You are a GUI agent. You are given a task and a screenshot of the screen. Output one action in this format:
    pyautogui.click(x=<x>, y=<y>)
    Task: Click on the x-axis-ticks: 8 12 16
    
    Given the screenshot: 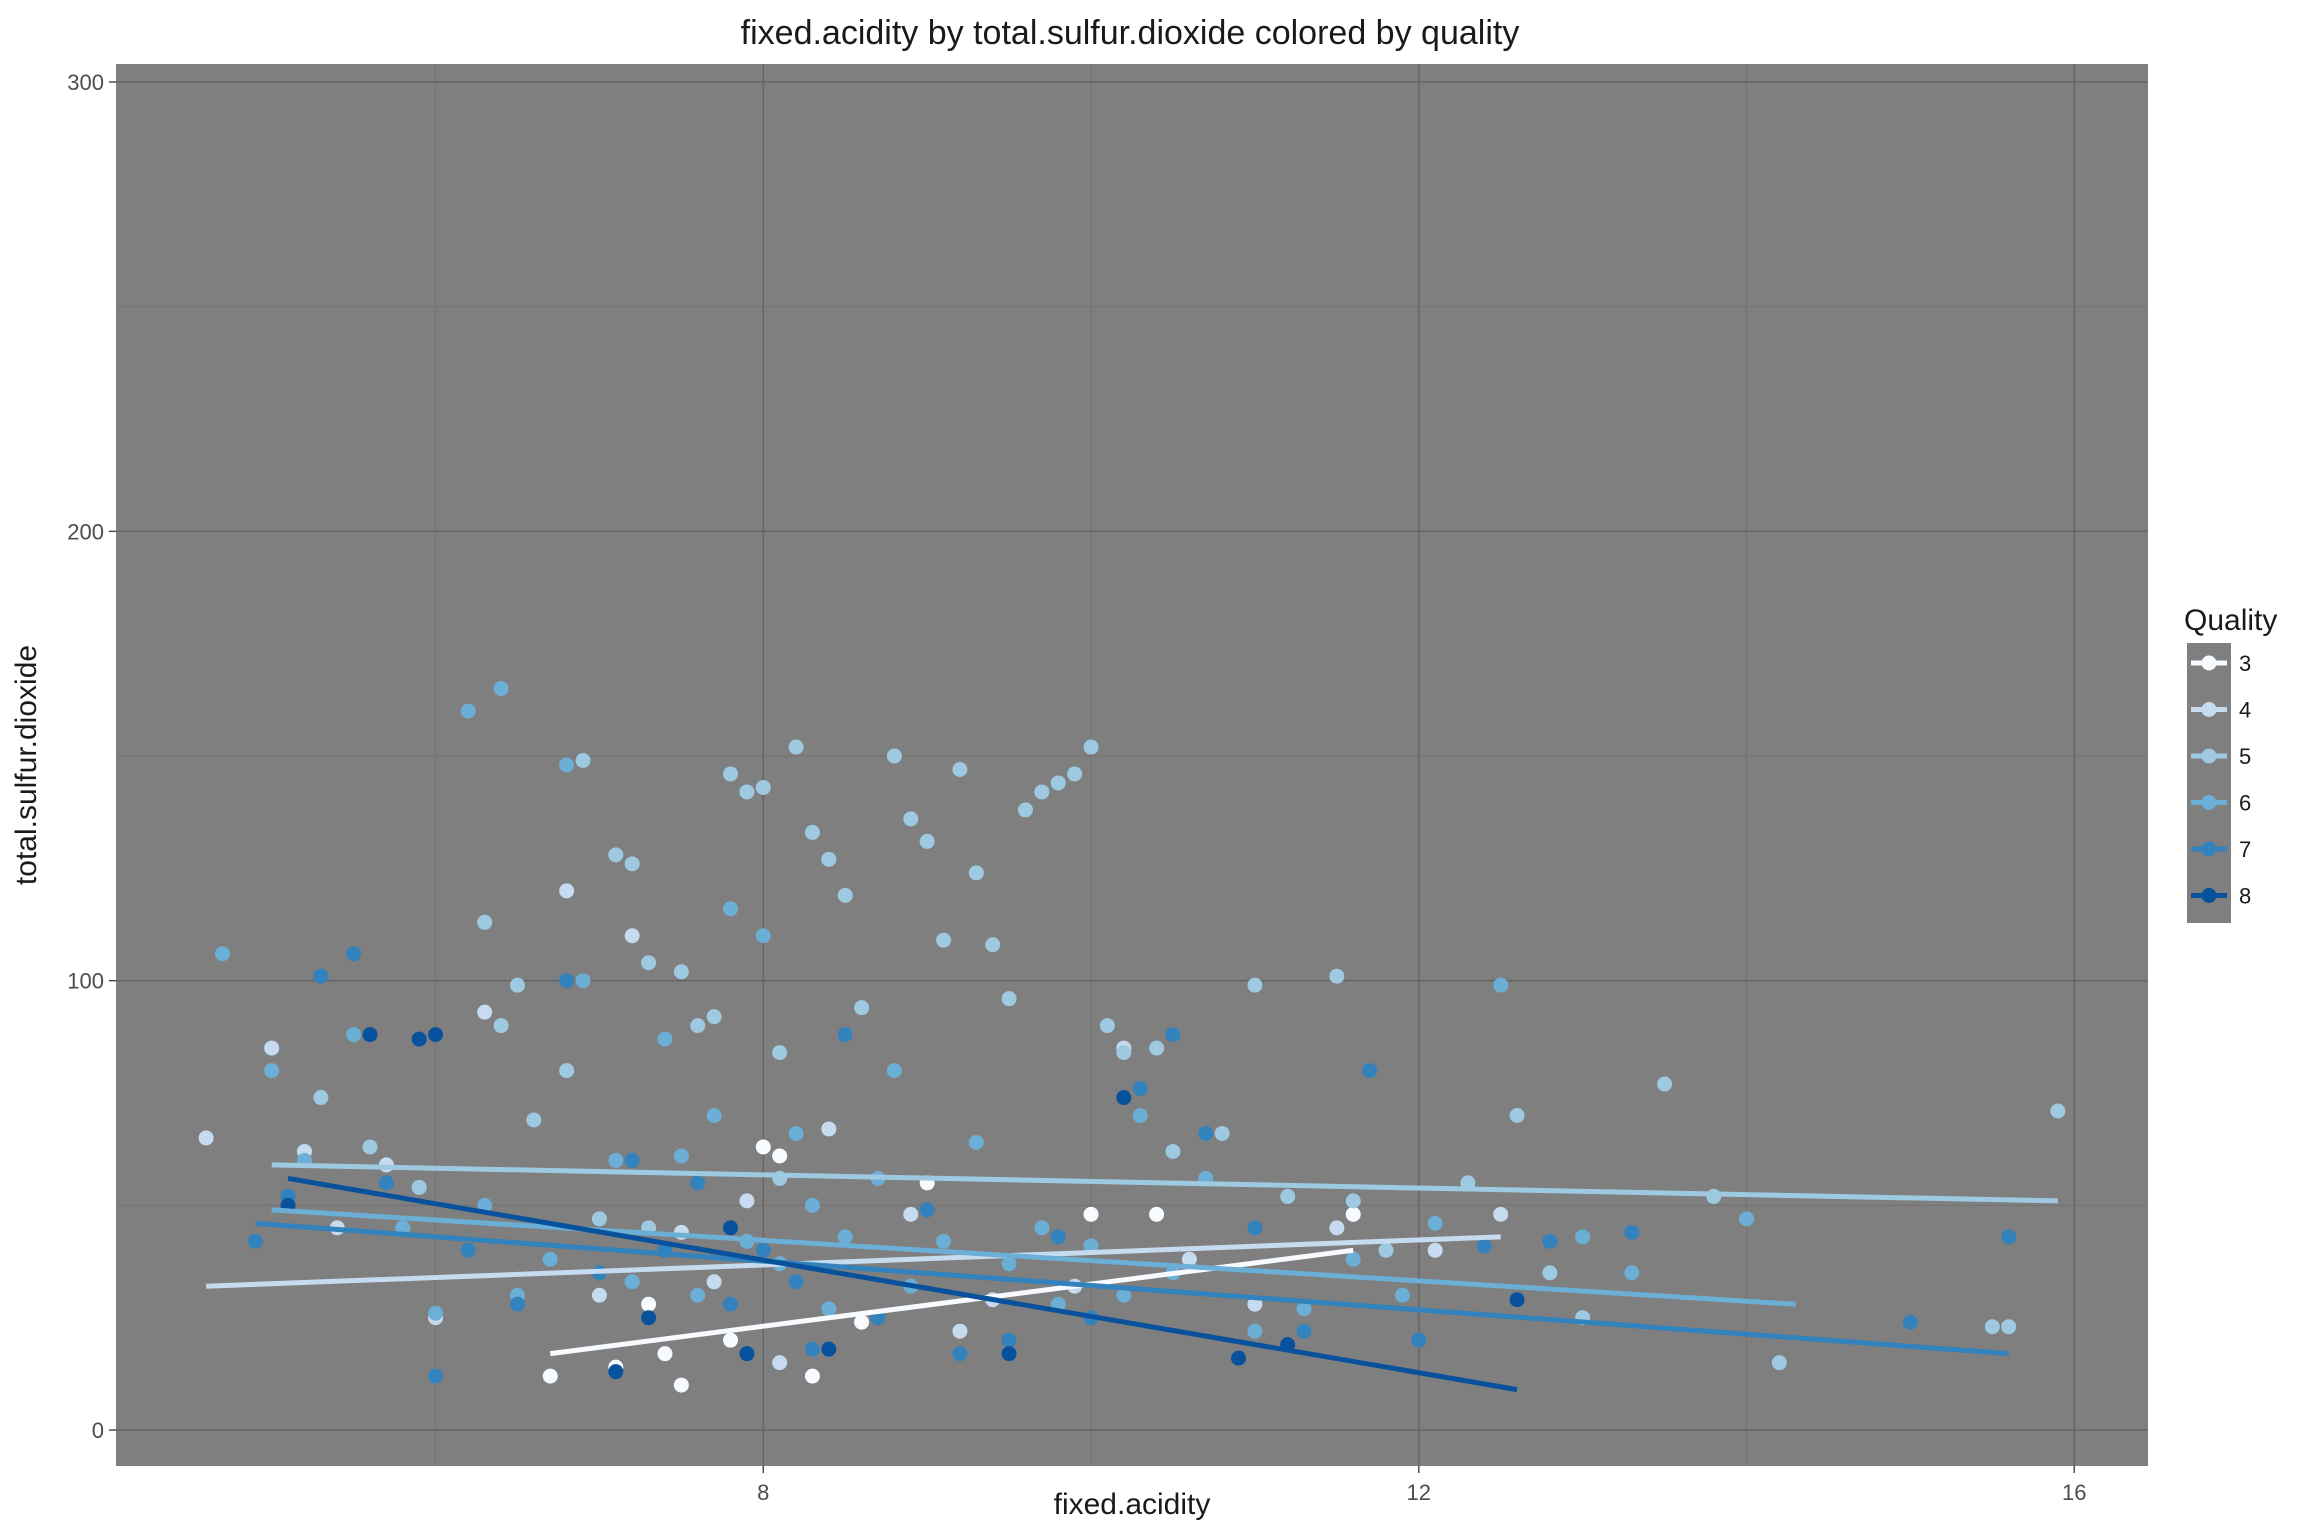 What is the action you would take?
    pyautogui.click(x=1422, y=1485)
    